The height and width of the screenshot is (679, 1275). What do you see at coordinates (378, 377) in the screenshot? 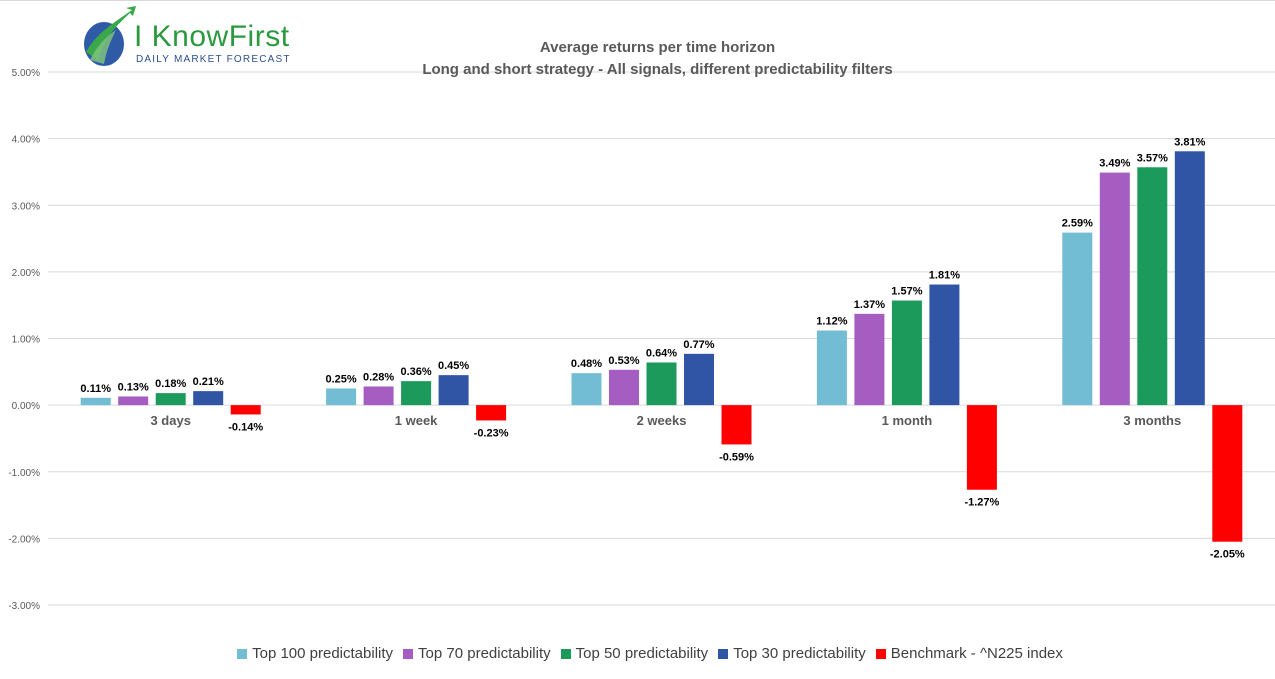
I see `data-label: 0.28%` at bounding box center [378, 377].